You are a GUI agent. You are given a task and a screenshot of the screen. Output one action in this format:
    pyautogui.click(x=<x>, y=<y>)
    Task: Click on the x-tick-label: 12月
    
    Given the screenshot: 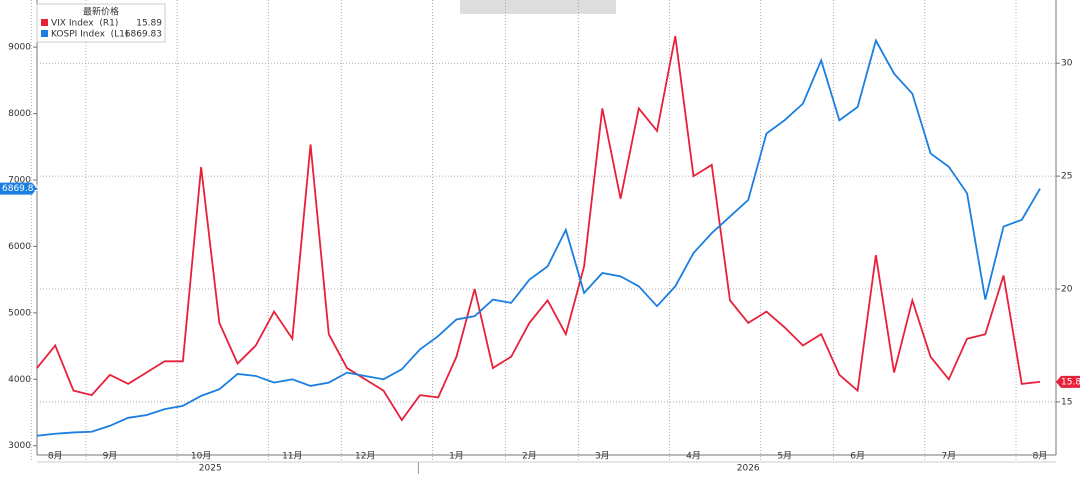 What is the action you would take?
    pyautogui.click(x=365, y=456)
    